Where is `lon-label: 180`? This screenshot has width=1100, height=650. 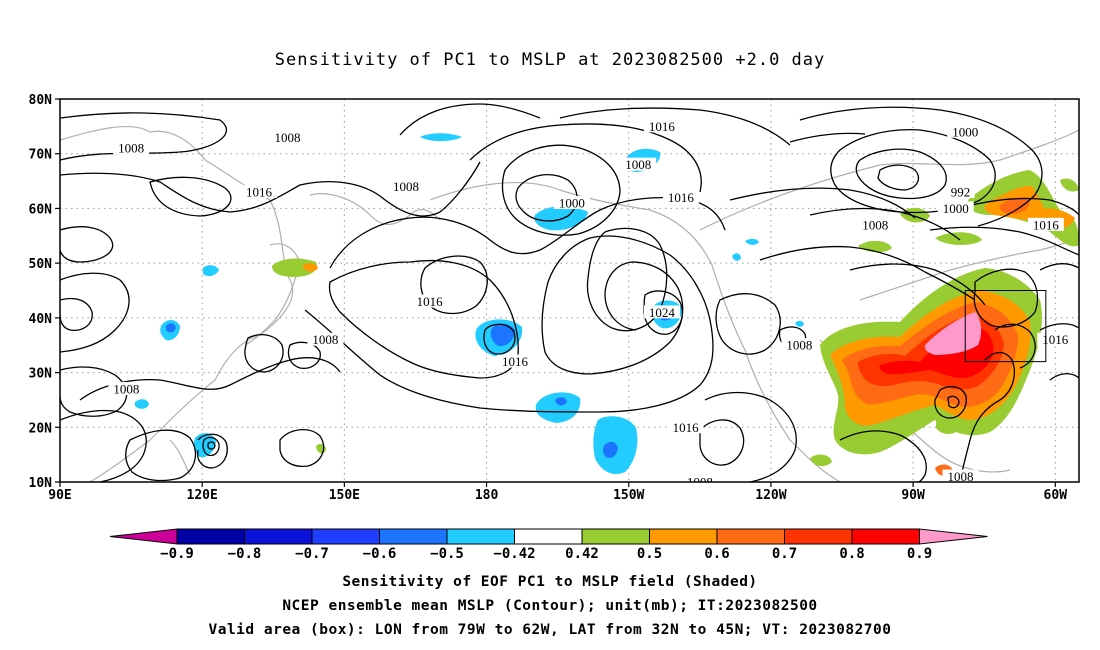
lon-label: 180 is located at coordinates (487, 495).